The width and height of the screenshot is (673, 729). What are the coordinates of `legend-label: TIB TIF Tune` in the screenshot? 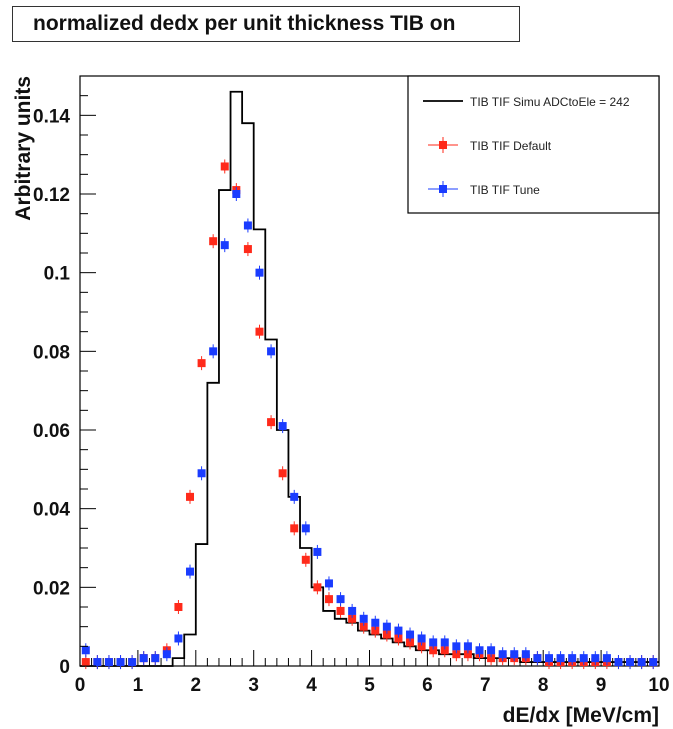 It's located at (505, 190).